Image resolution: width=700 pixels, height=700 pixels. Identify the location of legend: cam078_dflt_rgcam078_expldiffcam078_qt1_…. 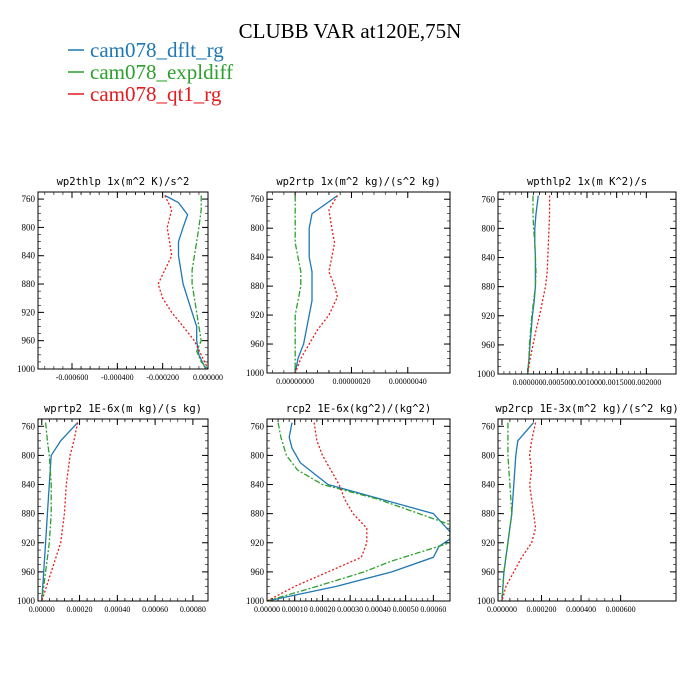
(150, 72).